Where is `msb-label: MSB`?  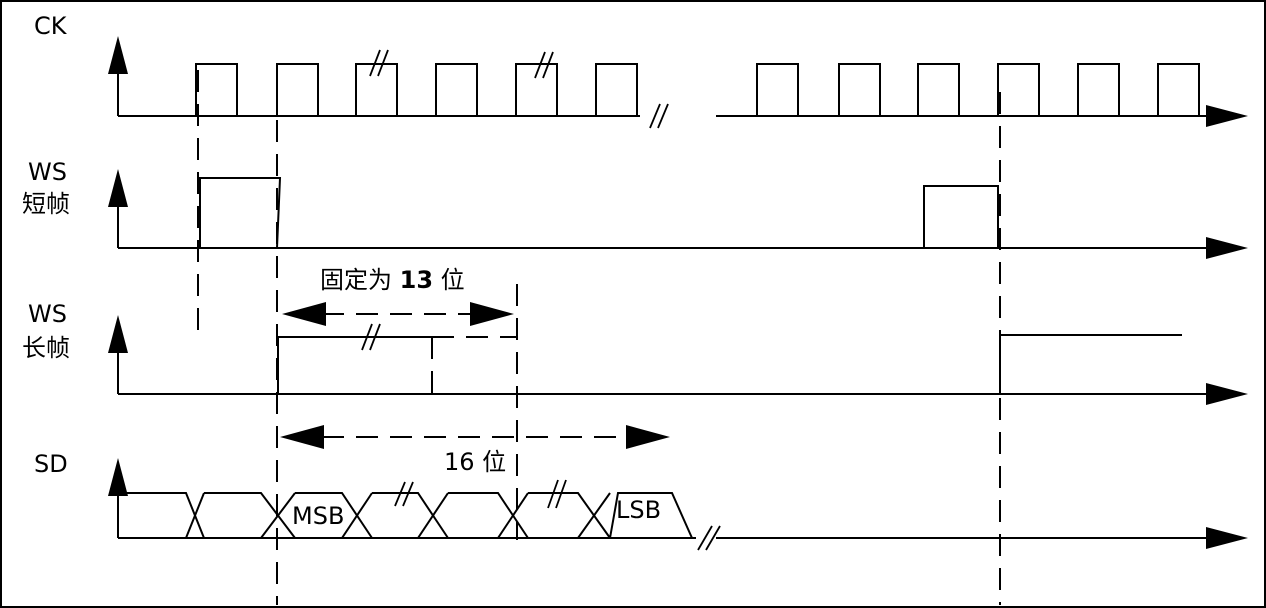
msb-label: MSB is located at coordinates (318, 516).